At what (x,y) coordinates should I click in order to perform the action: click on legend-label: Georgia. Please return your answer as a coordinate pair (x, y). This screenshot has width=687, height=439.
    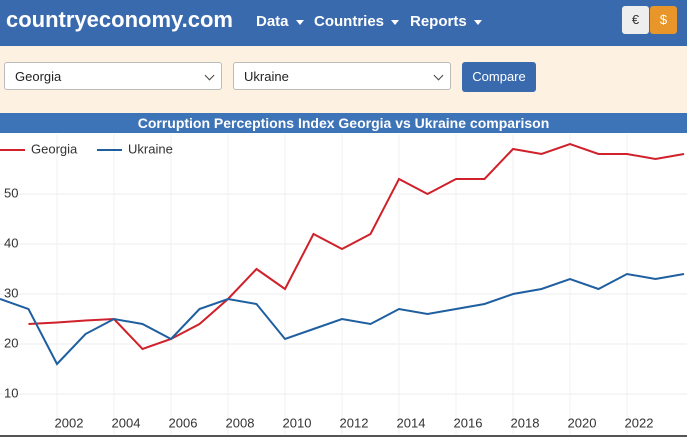
    Looking at the image, I should click on (54, 148).